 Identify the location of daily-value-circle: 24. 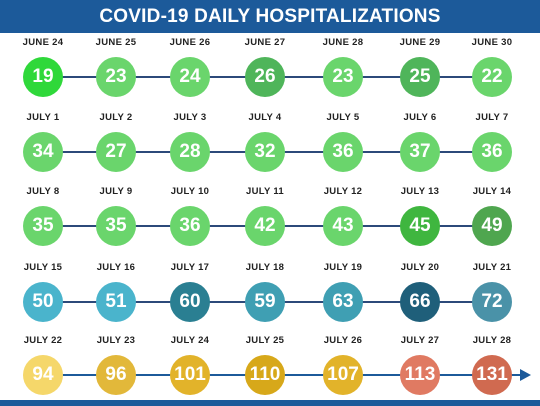
(190, 77).